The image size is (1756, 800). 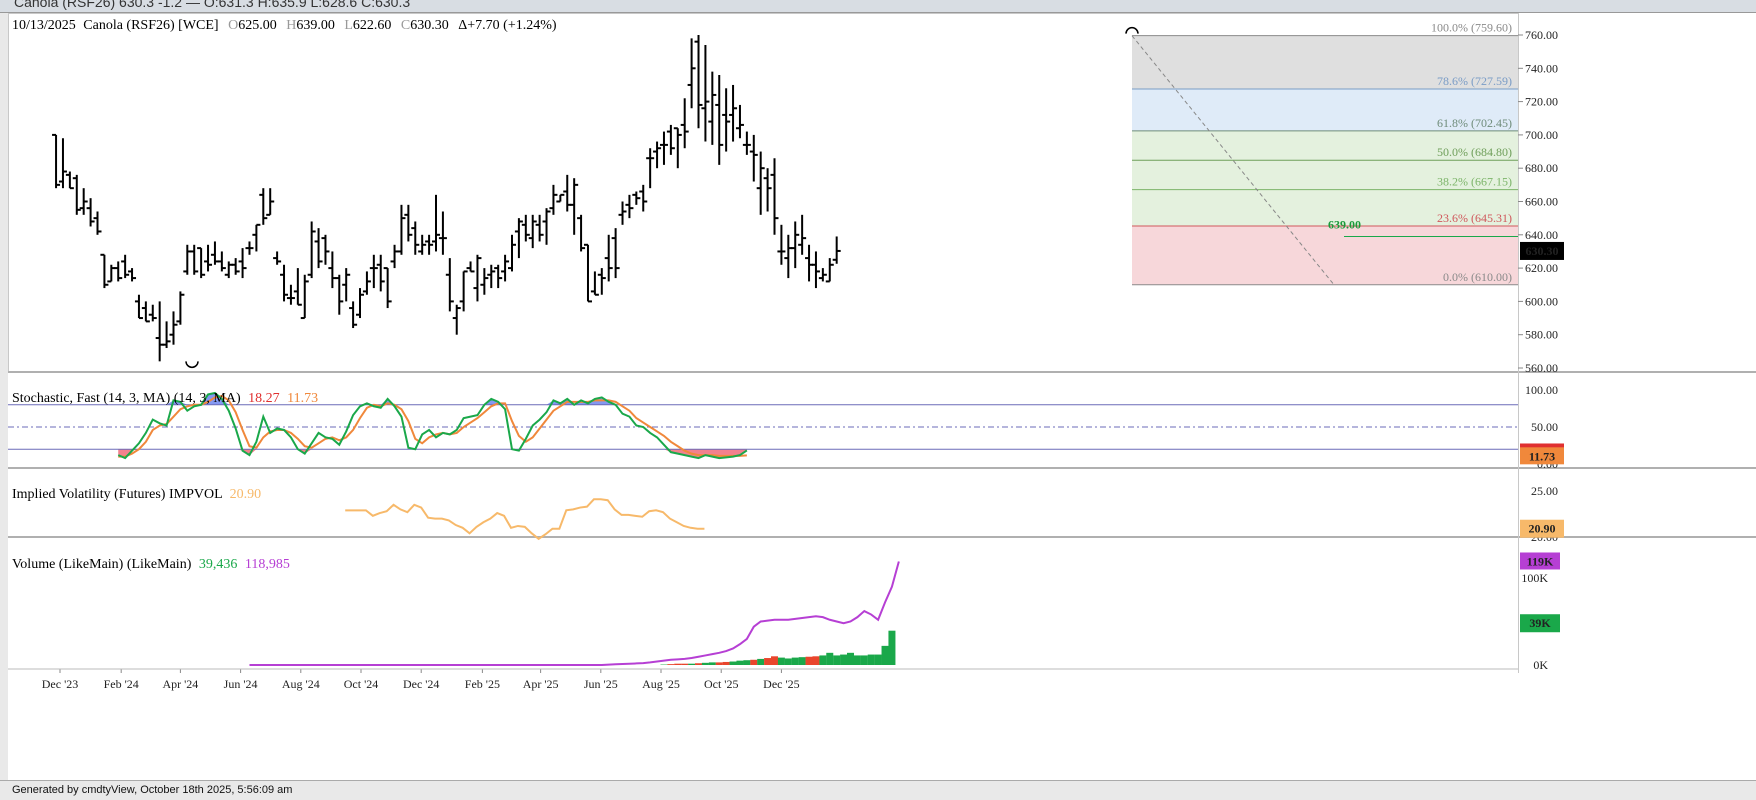 What do you see at coordinates (1474, 81) in the screenshot?
I see `fib-label: 78.6% (727.59)` at bounding box center [1474, 81].